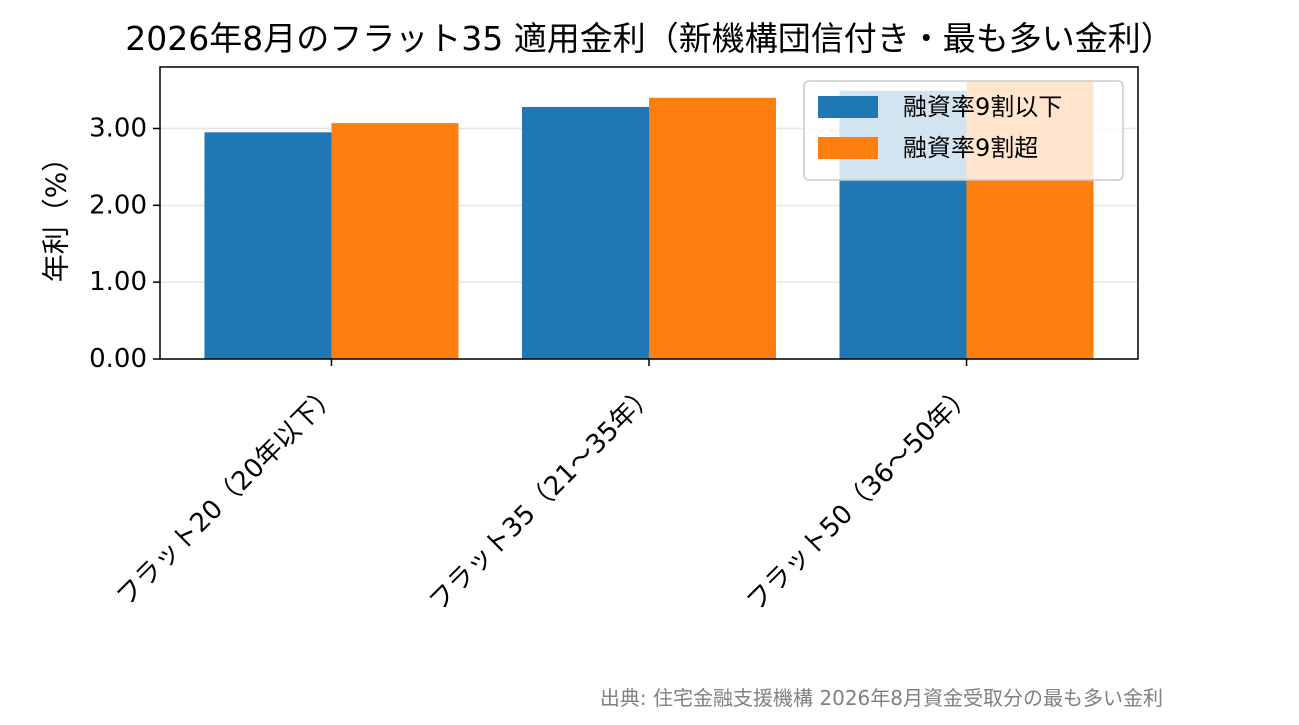 The image size is (1299, 725). Describe the element at coordinates (542, 498) in the screenshot. I see `x-tick-label: フラット35（21〜35年）` at that location.